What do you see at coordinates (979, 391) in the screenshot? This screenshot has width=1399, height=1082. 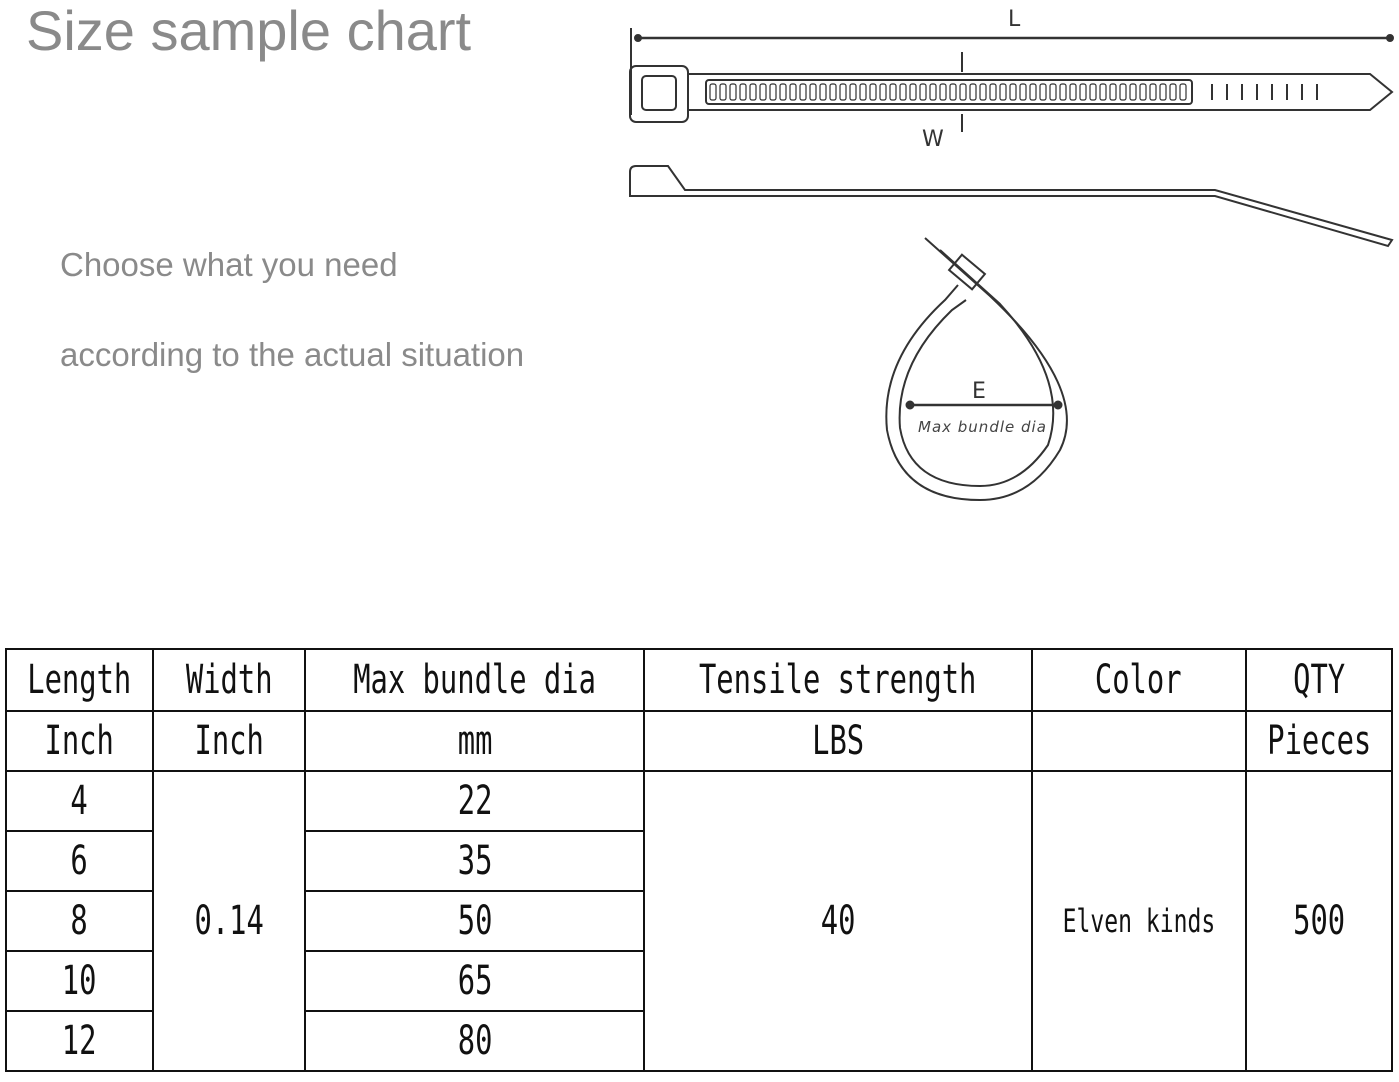 I see `bundle-label: E` at bounding box center [979, 391].